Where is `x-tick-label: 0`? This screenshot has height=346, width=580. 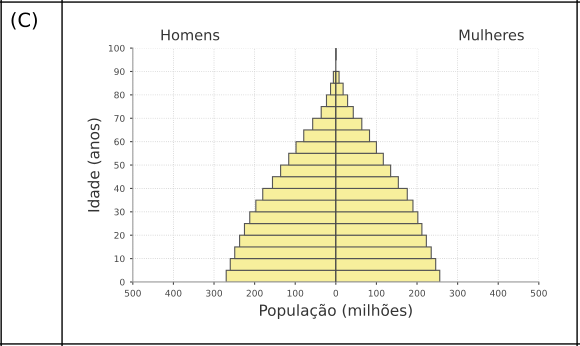 x-tick-label: 0 is located at coordinates (336, 293).